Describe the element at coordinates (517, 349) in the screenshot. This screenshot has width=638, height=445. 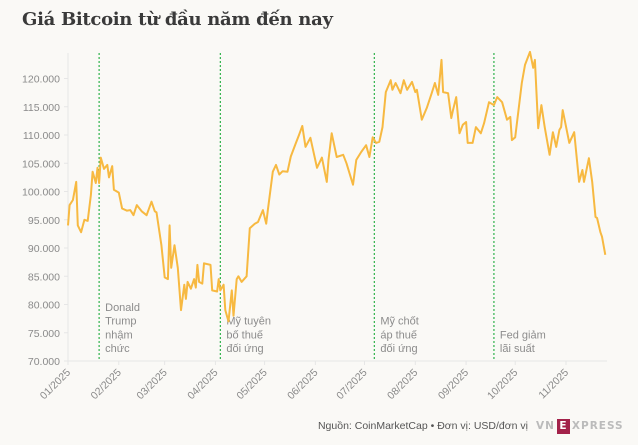
I see `event-annotation-label: lãi suất` at that location.